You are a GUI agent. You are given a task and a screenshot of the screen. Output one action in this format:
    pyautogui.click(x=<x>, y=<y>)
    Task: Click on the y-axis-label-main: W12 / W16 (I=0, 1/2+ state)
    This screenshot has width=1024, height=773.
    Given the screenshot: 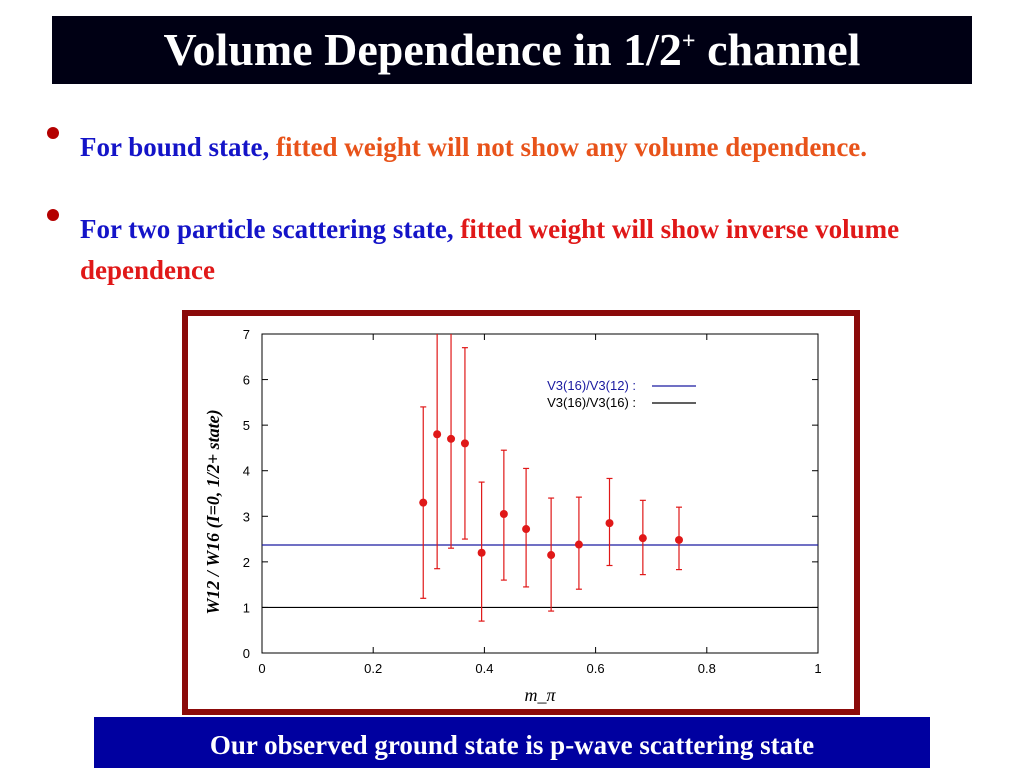 What is the action you would take?
    pyautogui.click(x=213, y=511)
    